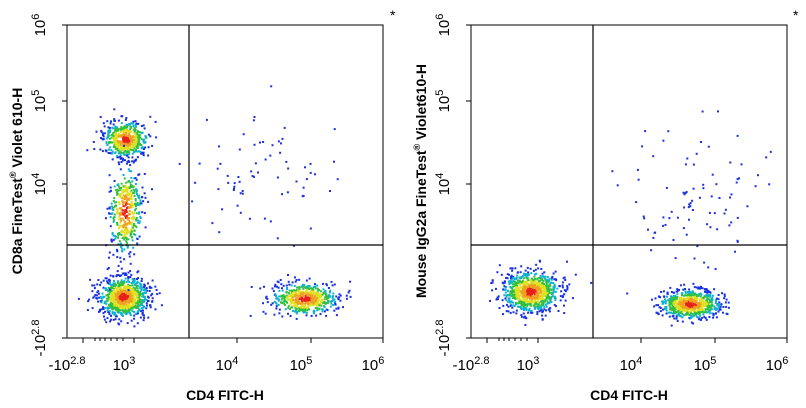 This screenshot has width=806, height=408. Describe the element at coordinates (777, 364) in the screenshot. I see `x-tick-label: 106` at that location.